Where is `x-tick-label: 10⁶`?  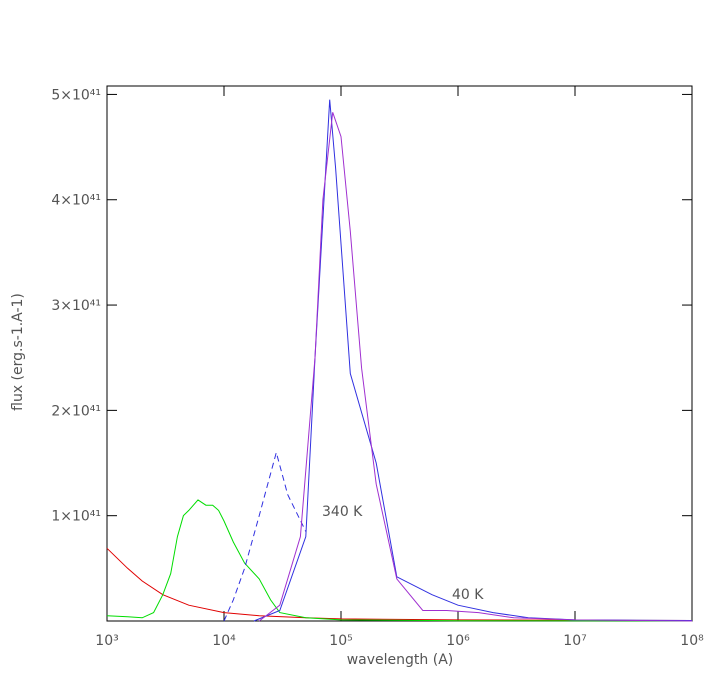
x-tick-label: 10⁶ is located at coordinates (458, 641).